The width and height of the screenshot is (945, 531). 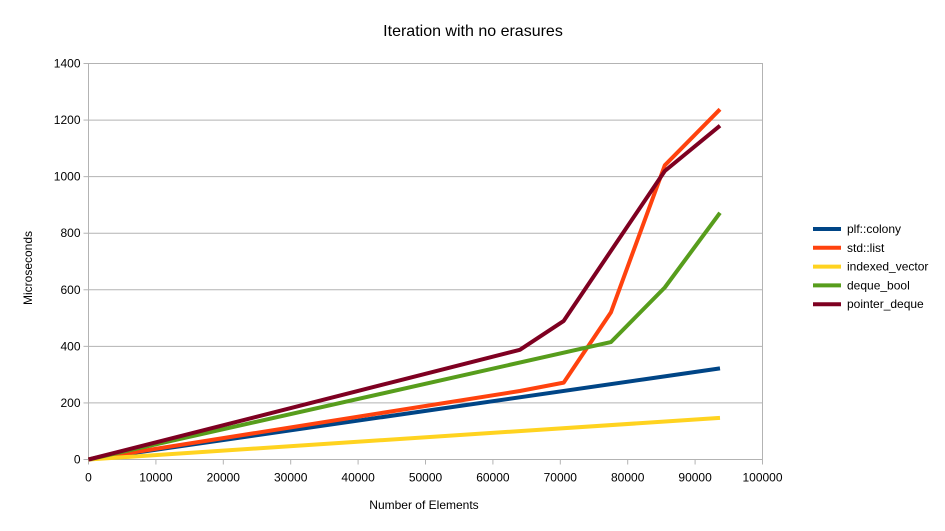 What do you see at coordinates (156, 478) in the screenshot?
I see `x-tick-label: 10000` at bounding box center [156, 478].